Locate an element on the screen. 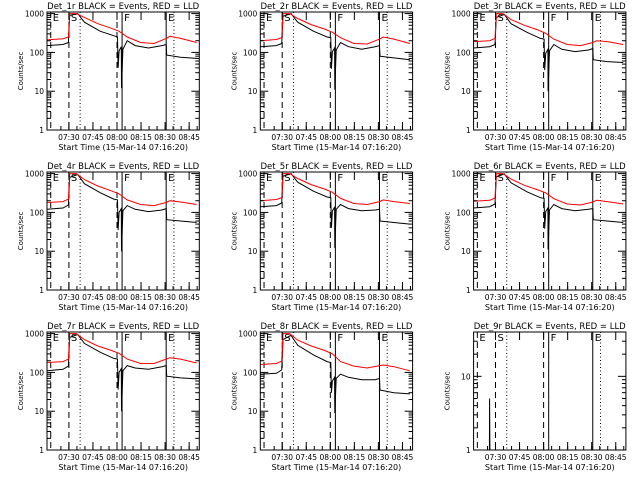 The width and height of the screenshot is (640, 480). panel-title: Det_7r BLACK = Events, RED = LLD is located at coordinates (123, 327).